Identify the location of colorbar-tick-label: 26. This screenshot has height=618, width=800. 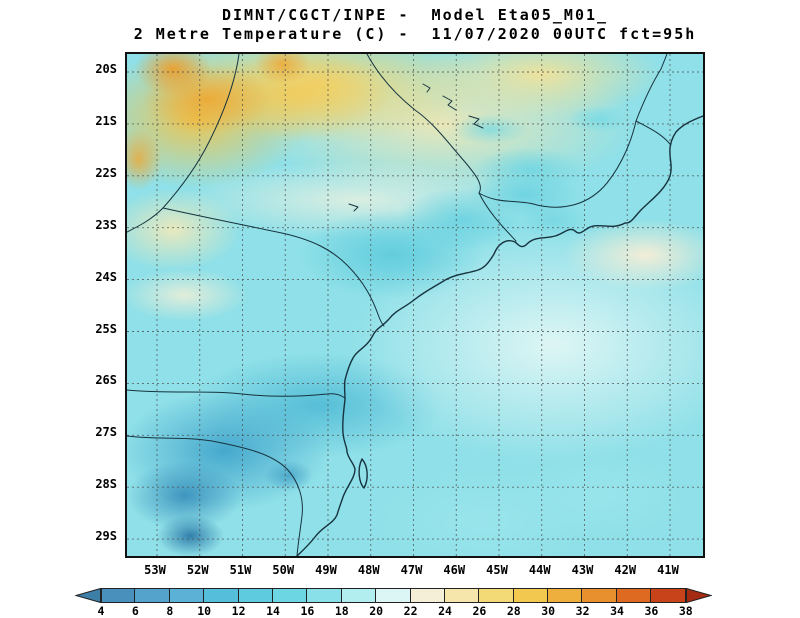
(479, 611).